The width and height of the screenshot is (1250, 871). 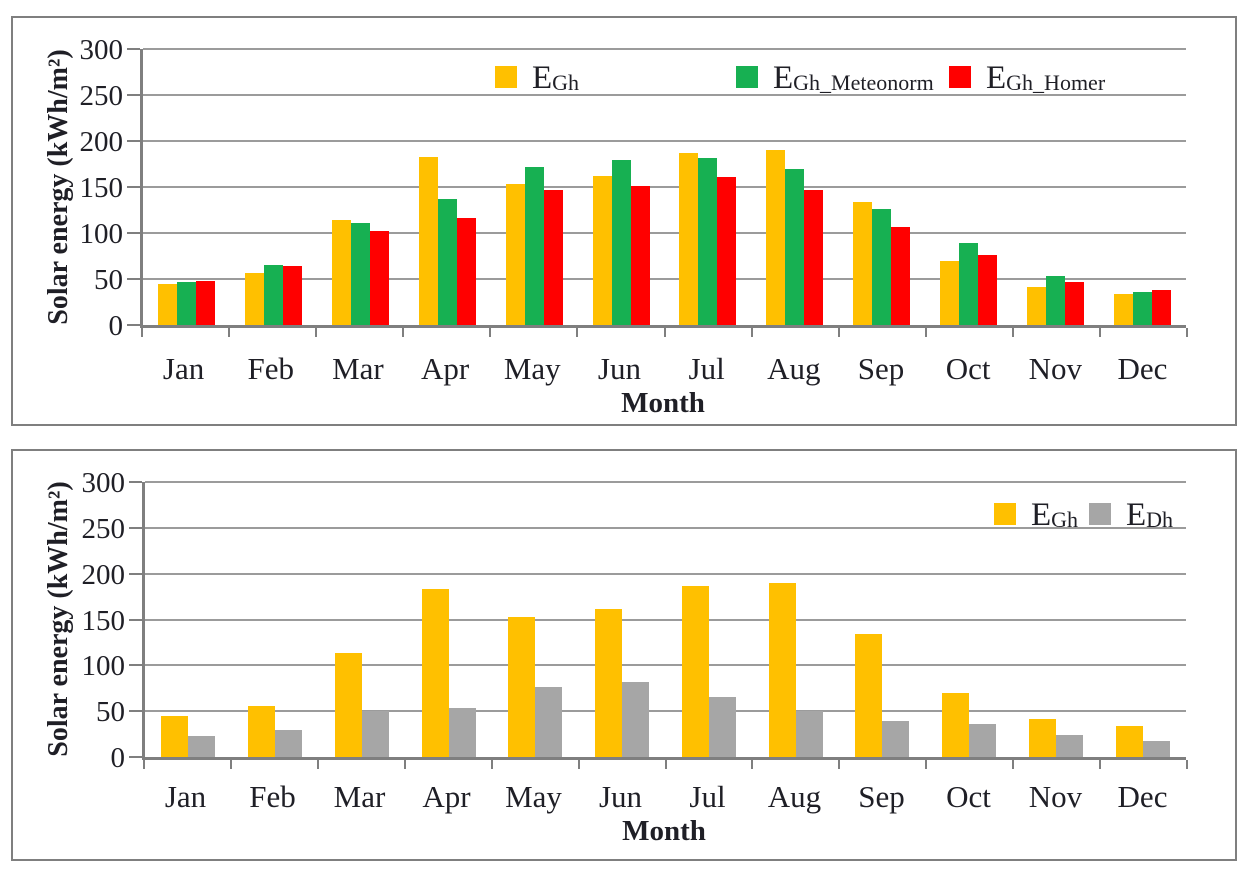 What do you see at coordinates (727, 250) in the screenshot?
I see `bar-E_Gh_Homer-jul` at bounding box center [727, 250].